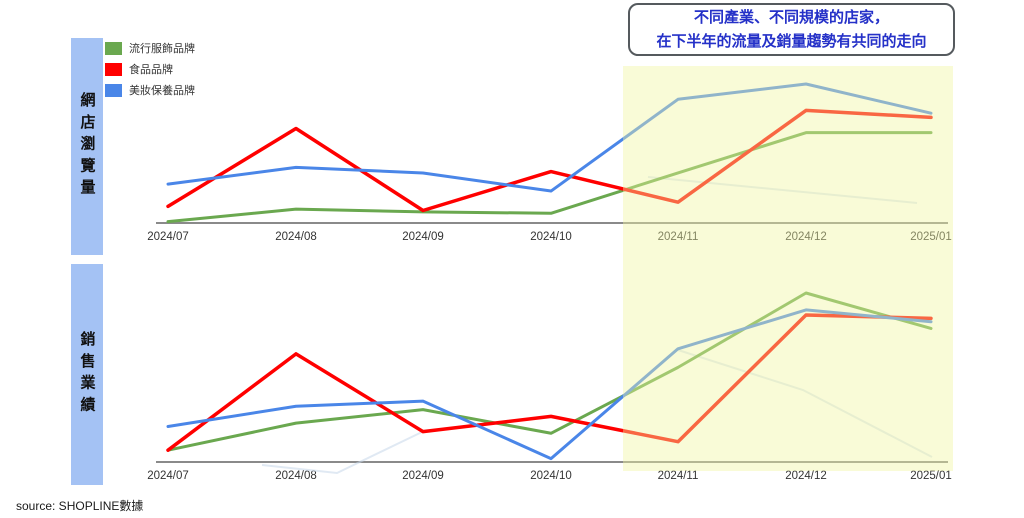 The width and height of the screenshot is (1024, 518). I want to click on legend-label: 食品品牌, so click(151, 70).